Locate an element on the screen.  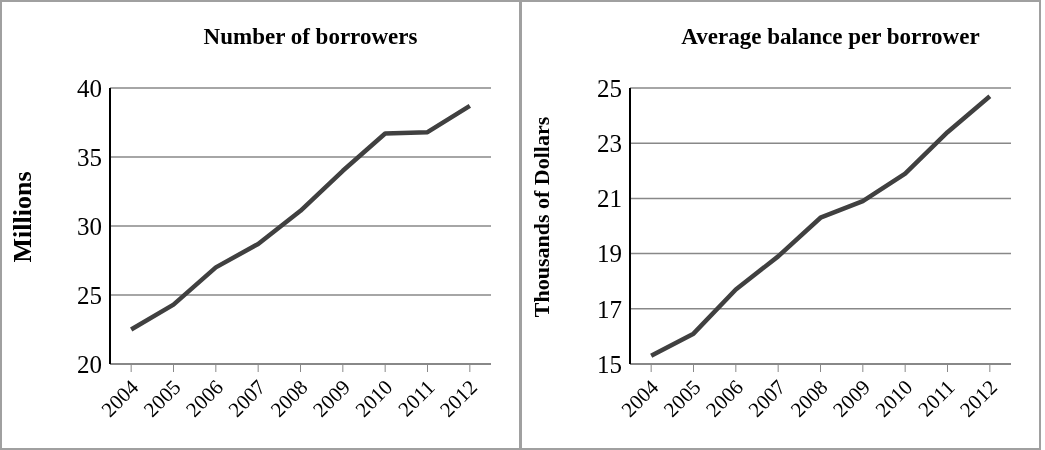
y-tick-label: 23 is located at coordinates (609, 144).